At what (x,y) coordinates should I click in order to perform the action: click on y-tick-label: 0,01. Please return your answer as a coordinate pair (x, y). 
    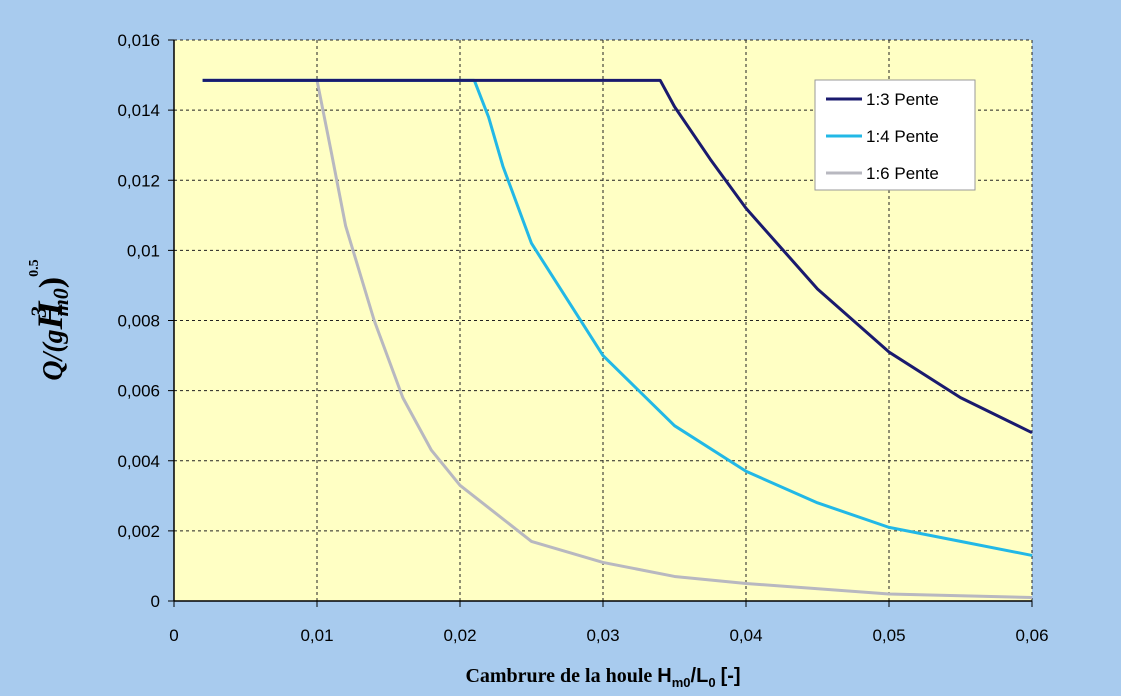
    Looking at the image, I should click on (143, 250).